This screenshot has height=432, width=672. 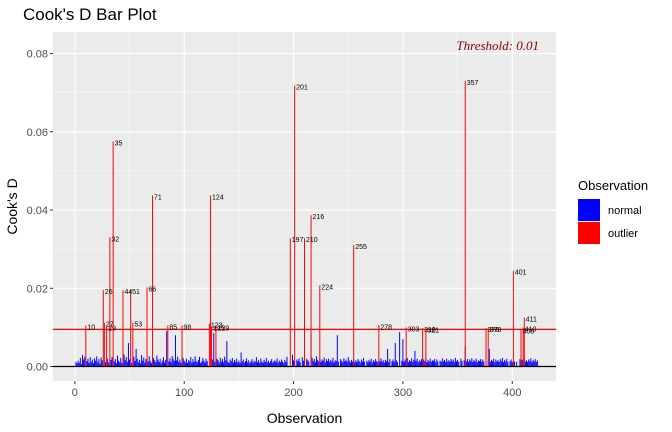 I want to click on bar-label: 10, so click(x=91, y=327).